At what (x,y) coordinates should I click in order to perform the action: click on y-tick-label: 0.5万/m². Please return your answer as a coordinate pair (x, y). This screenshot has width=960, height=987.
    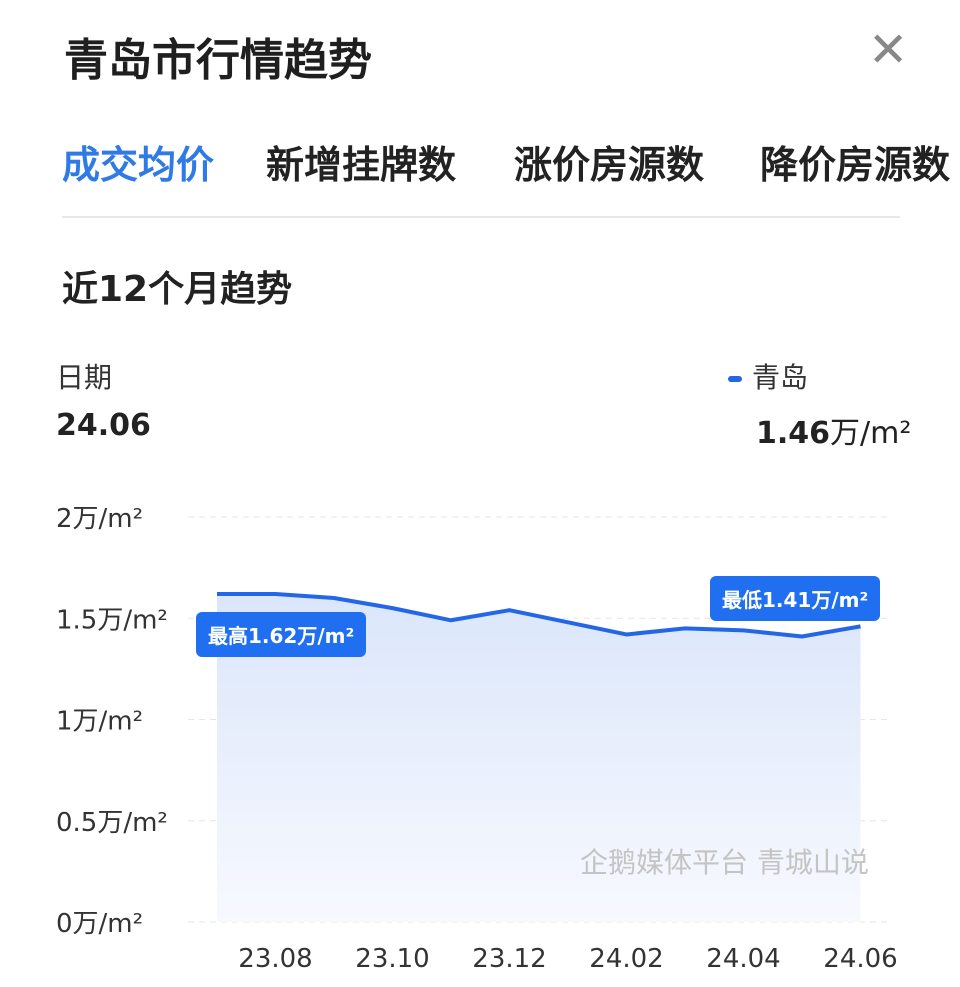
    Looking at the image, I should click on (112, 823).